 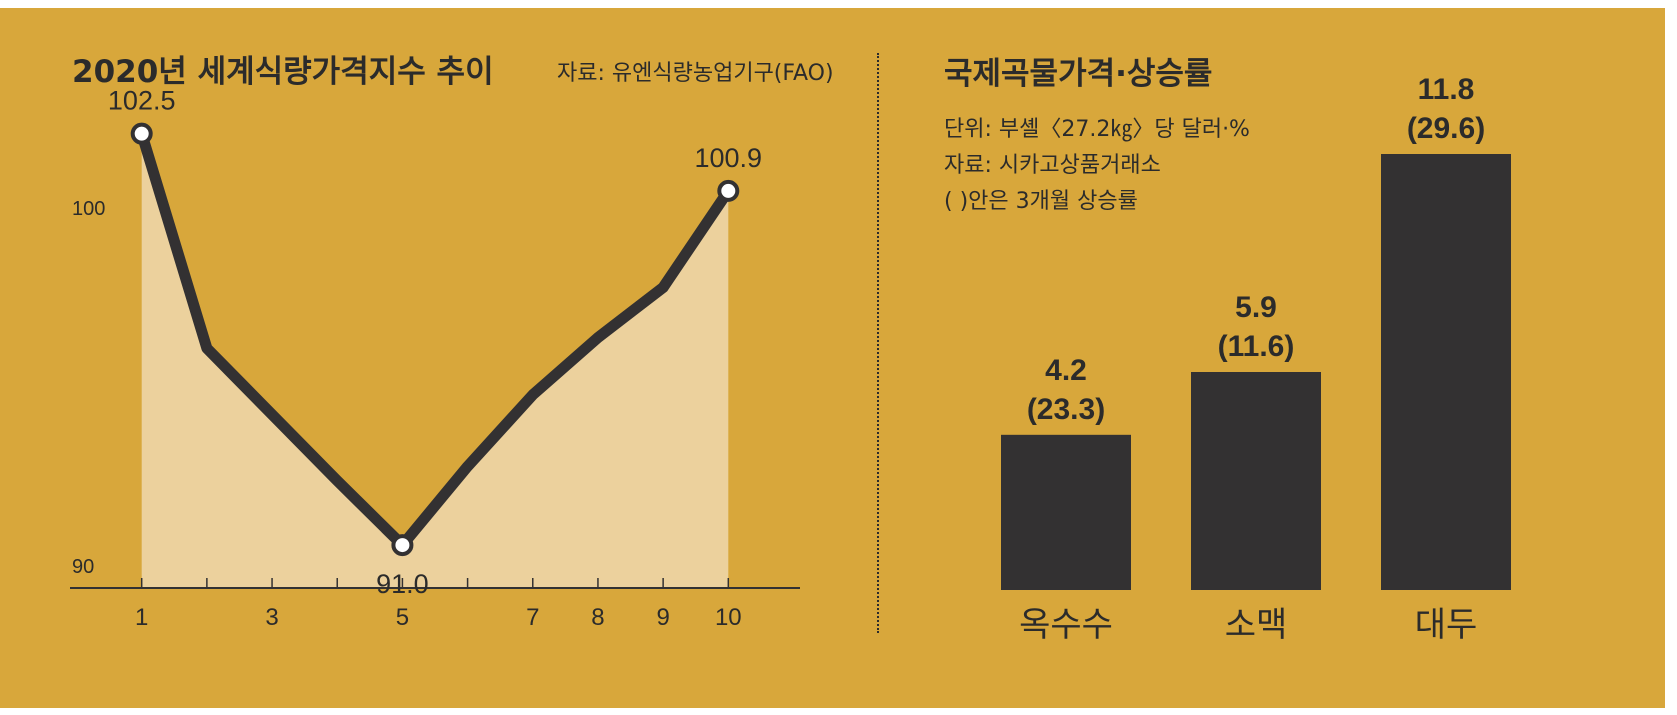 What do you see at coordinates (1066, 625) in the screenshot?
I see `bar-category-label: 옥수수` at bounding box center [1066, 625].